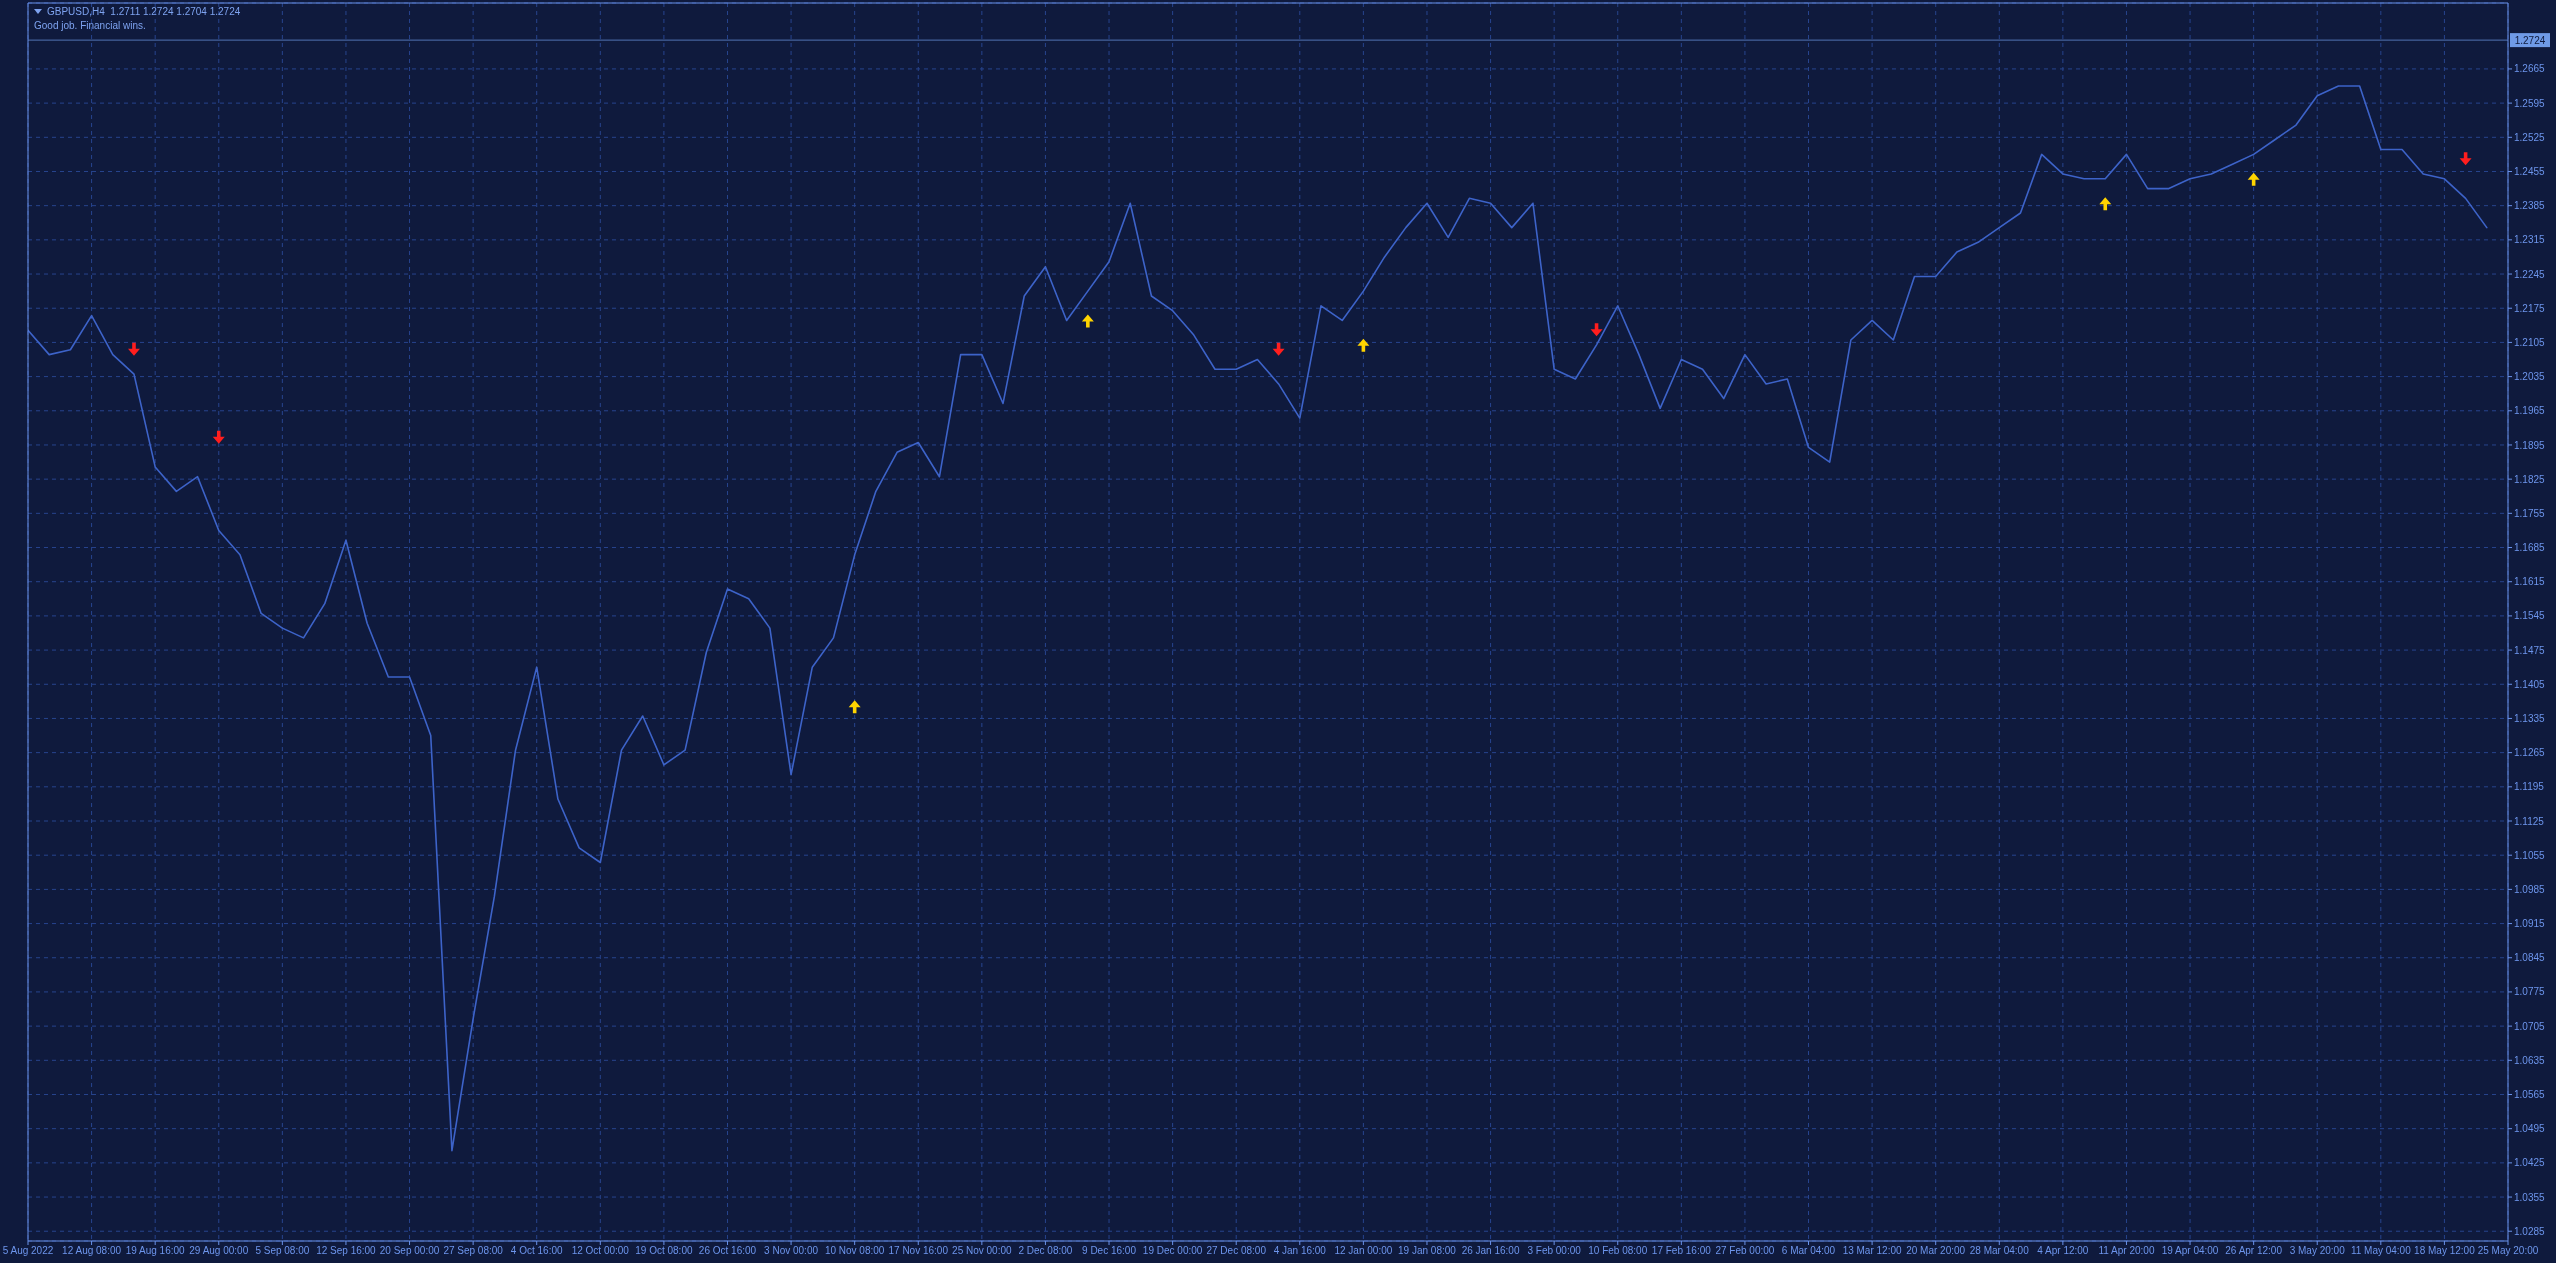  What do you see at coordinates (2530, 479) in the screenshot?
I see `y-tick-label: 1.1825` at bounding box center [2530, 479].